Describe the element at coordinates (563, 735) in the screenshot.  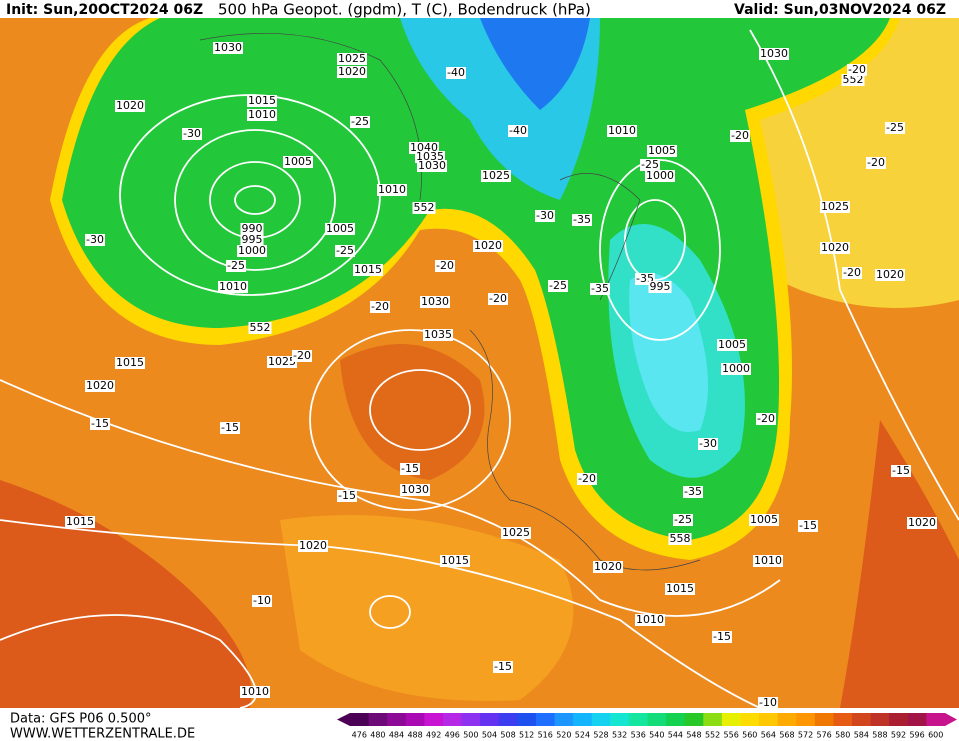
I see `colorbar-tick-label: 520` at that location.